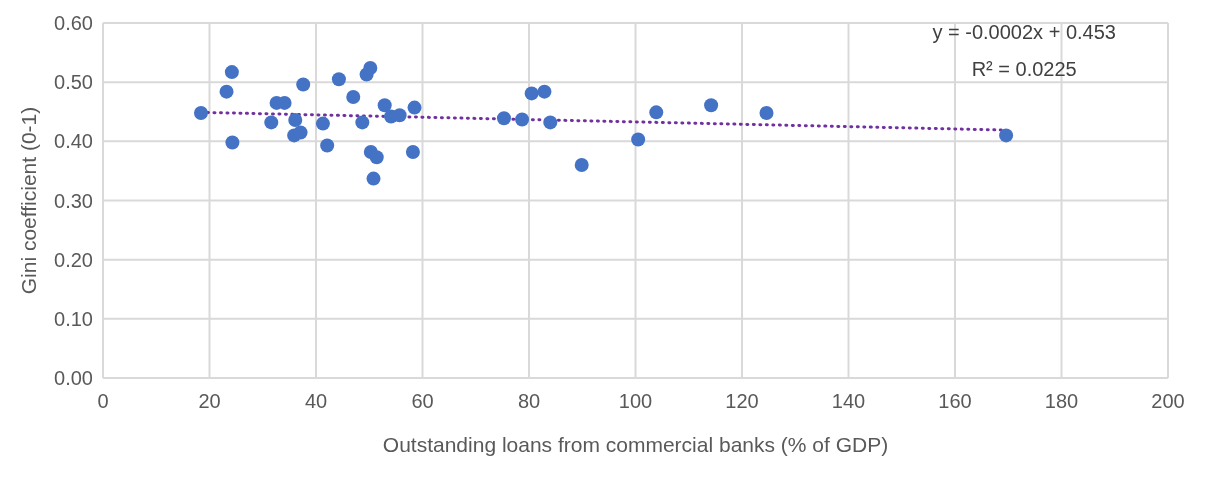 The image size is (1207, 481). What do you see at coordinates (635, 401) in the screenshot?
I see `x-tick-label: 100` at bounding box center [635, 401].